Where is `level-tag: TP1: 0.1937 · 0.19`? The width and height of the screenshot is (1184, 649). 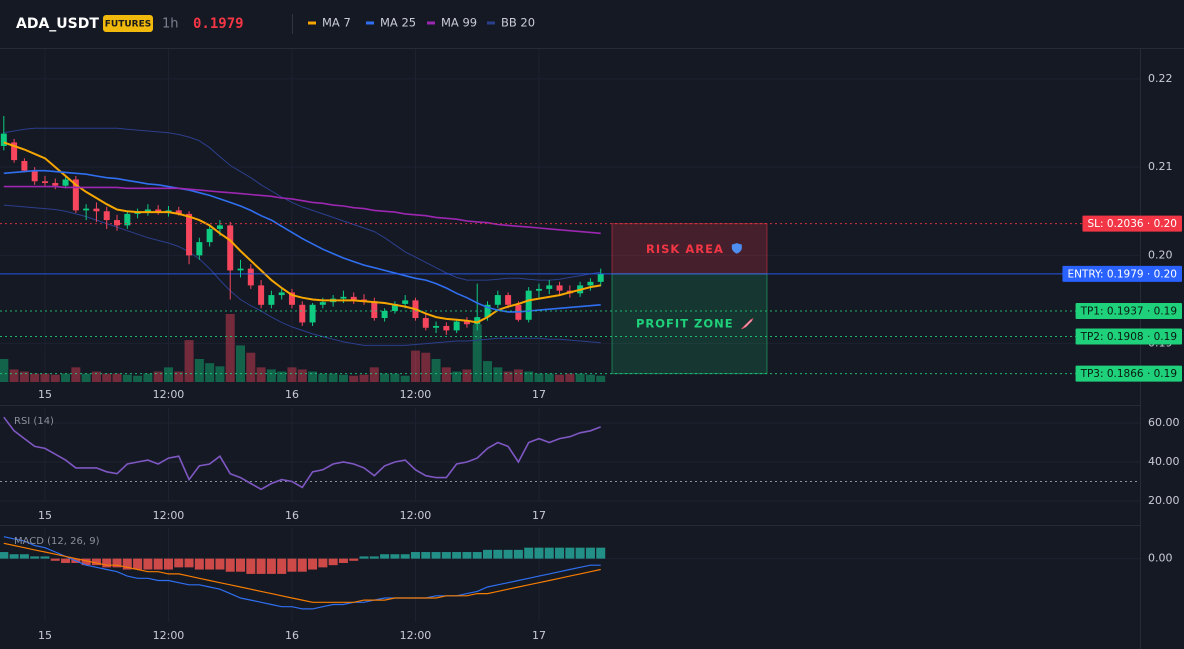 level-tag: TP1: 0.1937 · 0.19 is located at coordinates (1128, 311).